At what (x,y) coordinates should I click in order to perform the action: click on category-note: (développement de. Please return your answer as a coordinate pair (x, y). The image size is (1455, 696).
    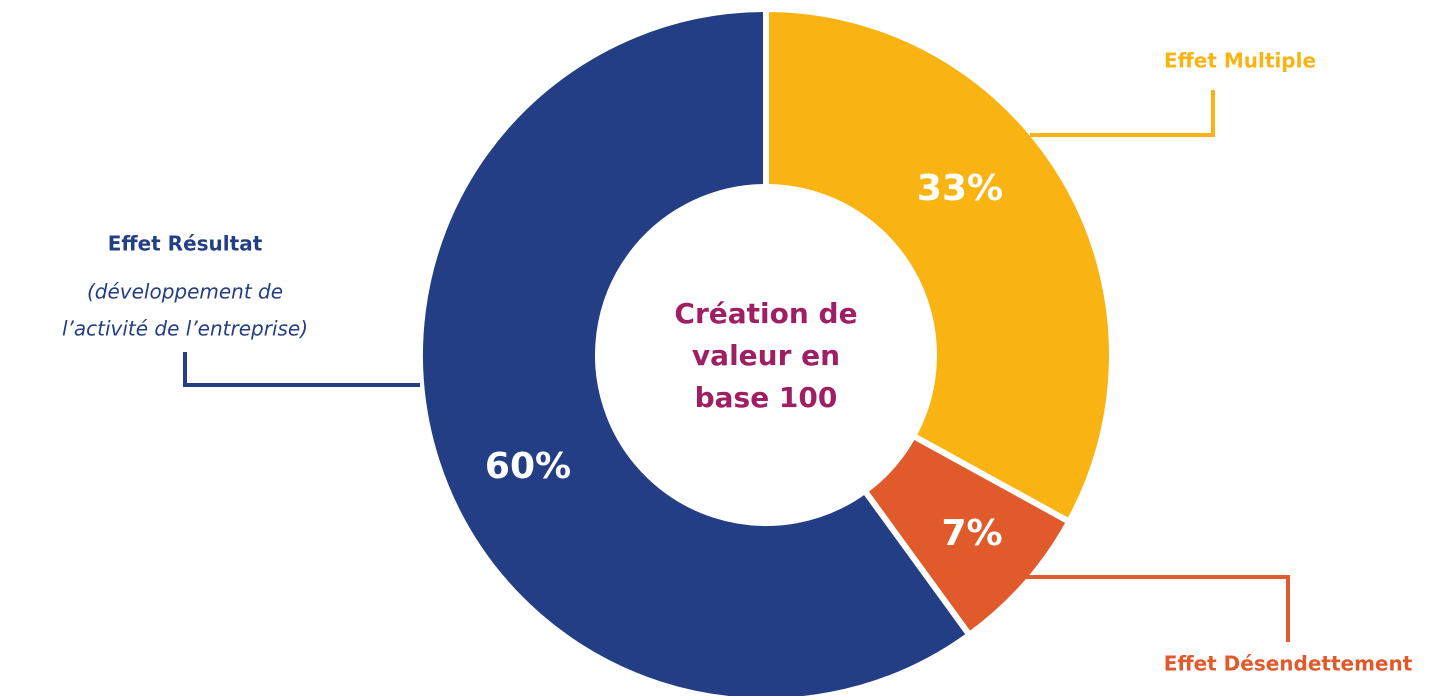
    Looking at the image, I should click on (185, 292).